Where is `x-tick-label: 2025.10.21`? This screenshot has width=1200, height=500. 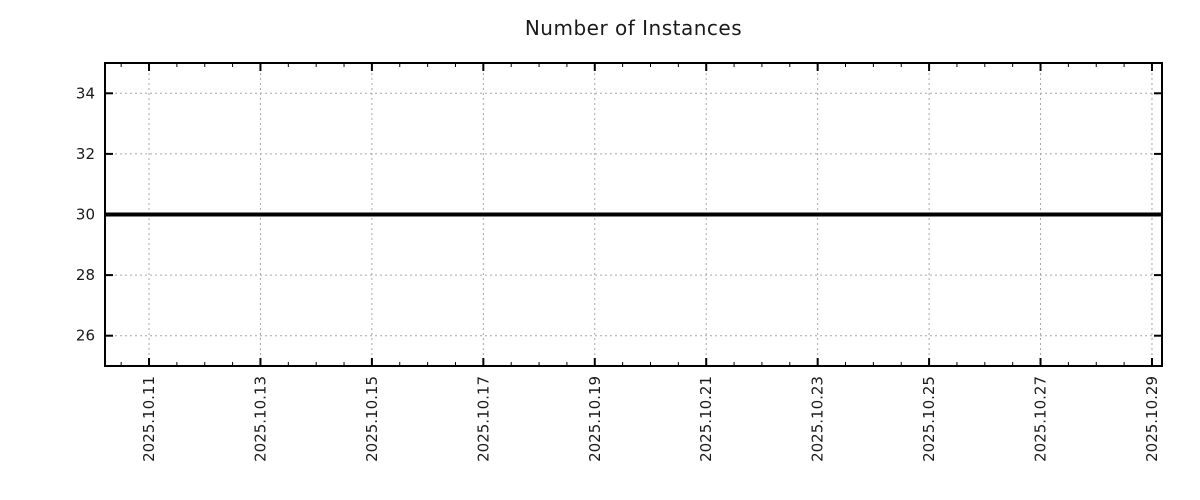
x-tick-label: 2025.10.21 is located at coordinates (706, 419).